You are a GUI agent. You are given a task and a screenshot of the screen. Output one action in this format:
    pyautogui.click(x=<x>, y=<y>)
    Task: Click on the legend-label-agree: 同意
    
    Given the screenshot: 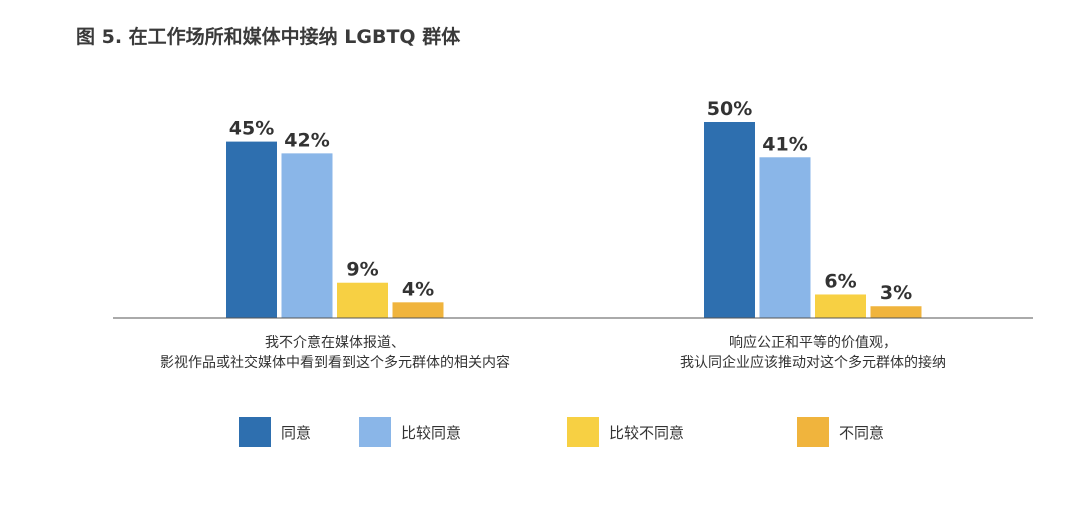 What is the action you would take?
    pyautogui.click(x=296, y=432)
    